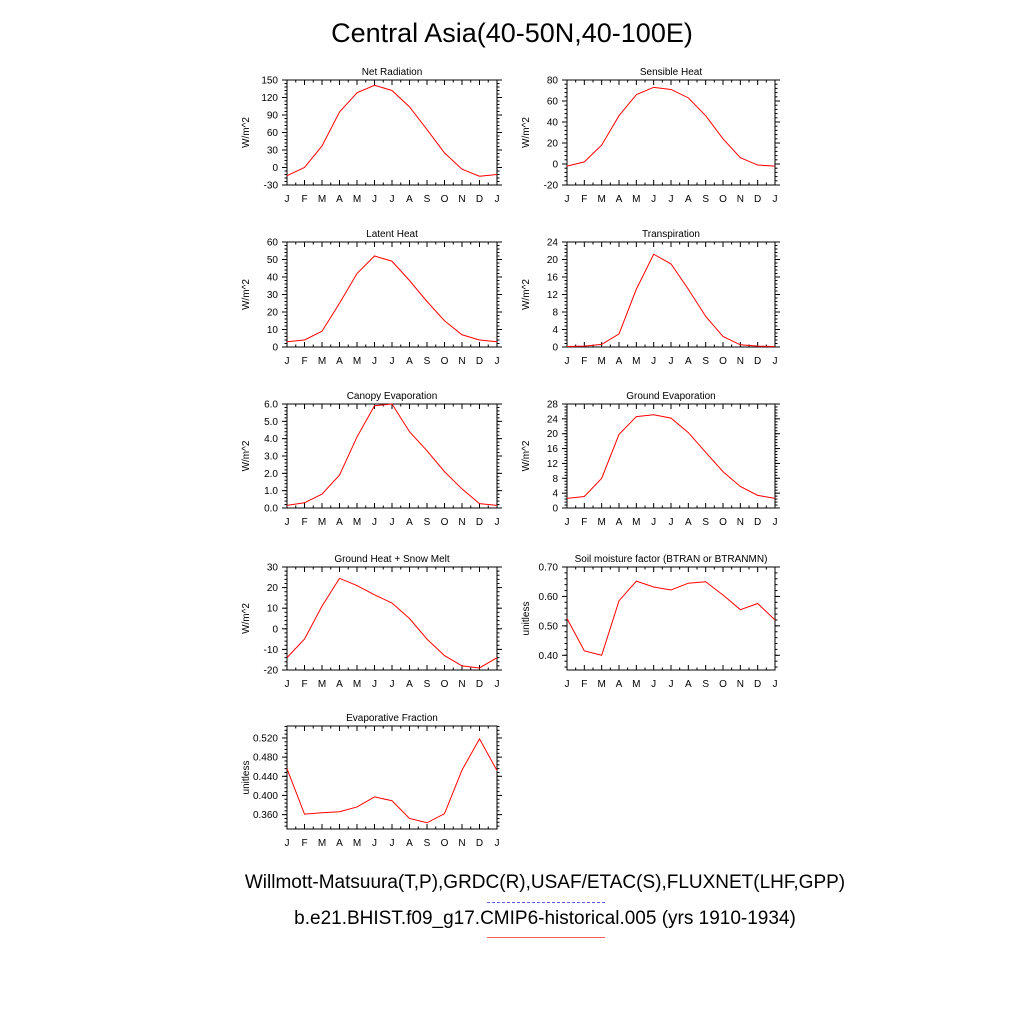 The image size is (1024, 1024). Describe the element at coordinates (546, 937) in the screenshot. I see `model-legend-line` at that location.